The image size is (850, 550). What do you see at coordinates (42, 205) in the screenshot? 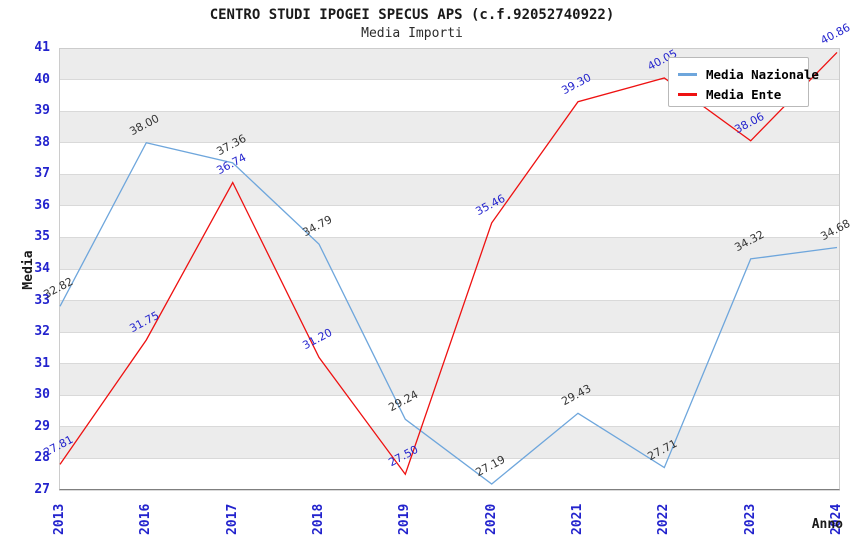
I see `y-tick: 36` at bounding box center [42, 205].